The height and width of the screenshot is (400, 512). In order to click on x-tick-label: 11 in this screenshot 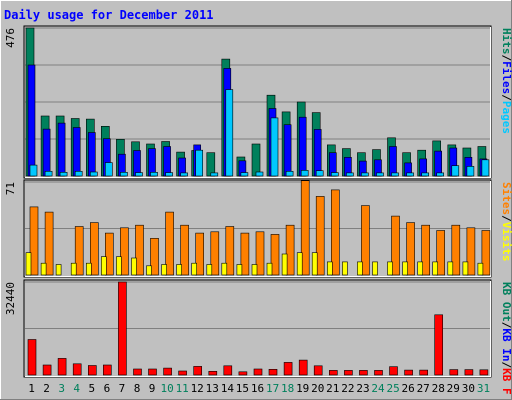, I will do `click(182, 388)`.